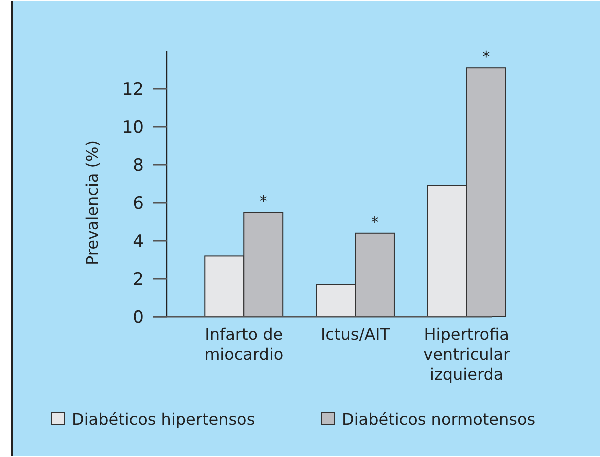 Image resolution: width=600 pixels, height=457 pixels. What do you see at coordinates (138, 204) in the screenshot?
I see `y-tick-label: 6` at bounding box center [138, 204].